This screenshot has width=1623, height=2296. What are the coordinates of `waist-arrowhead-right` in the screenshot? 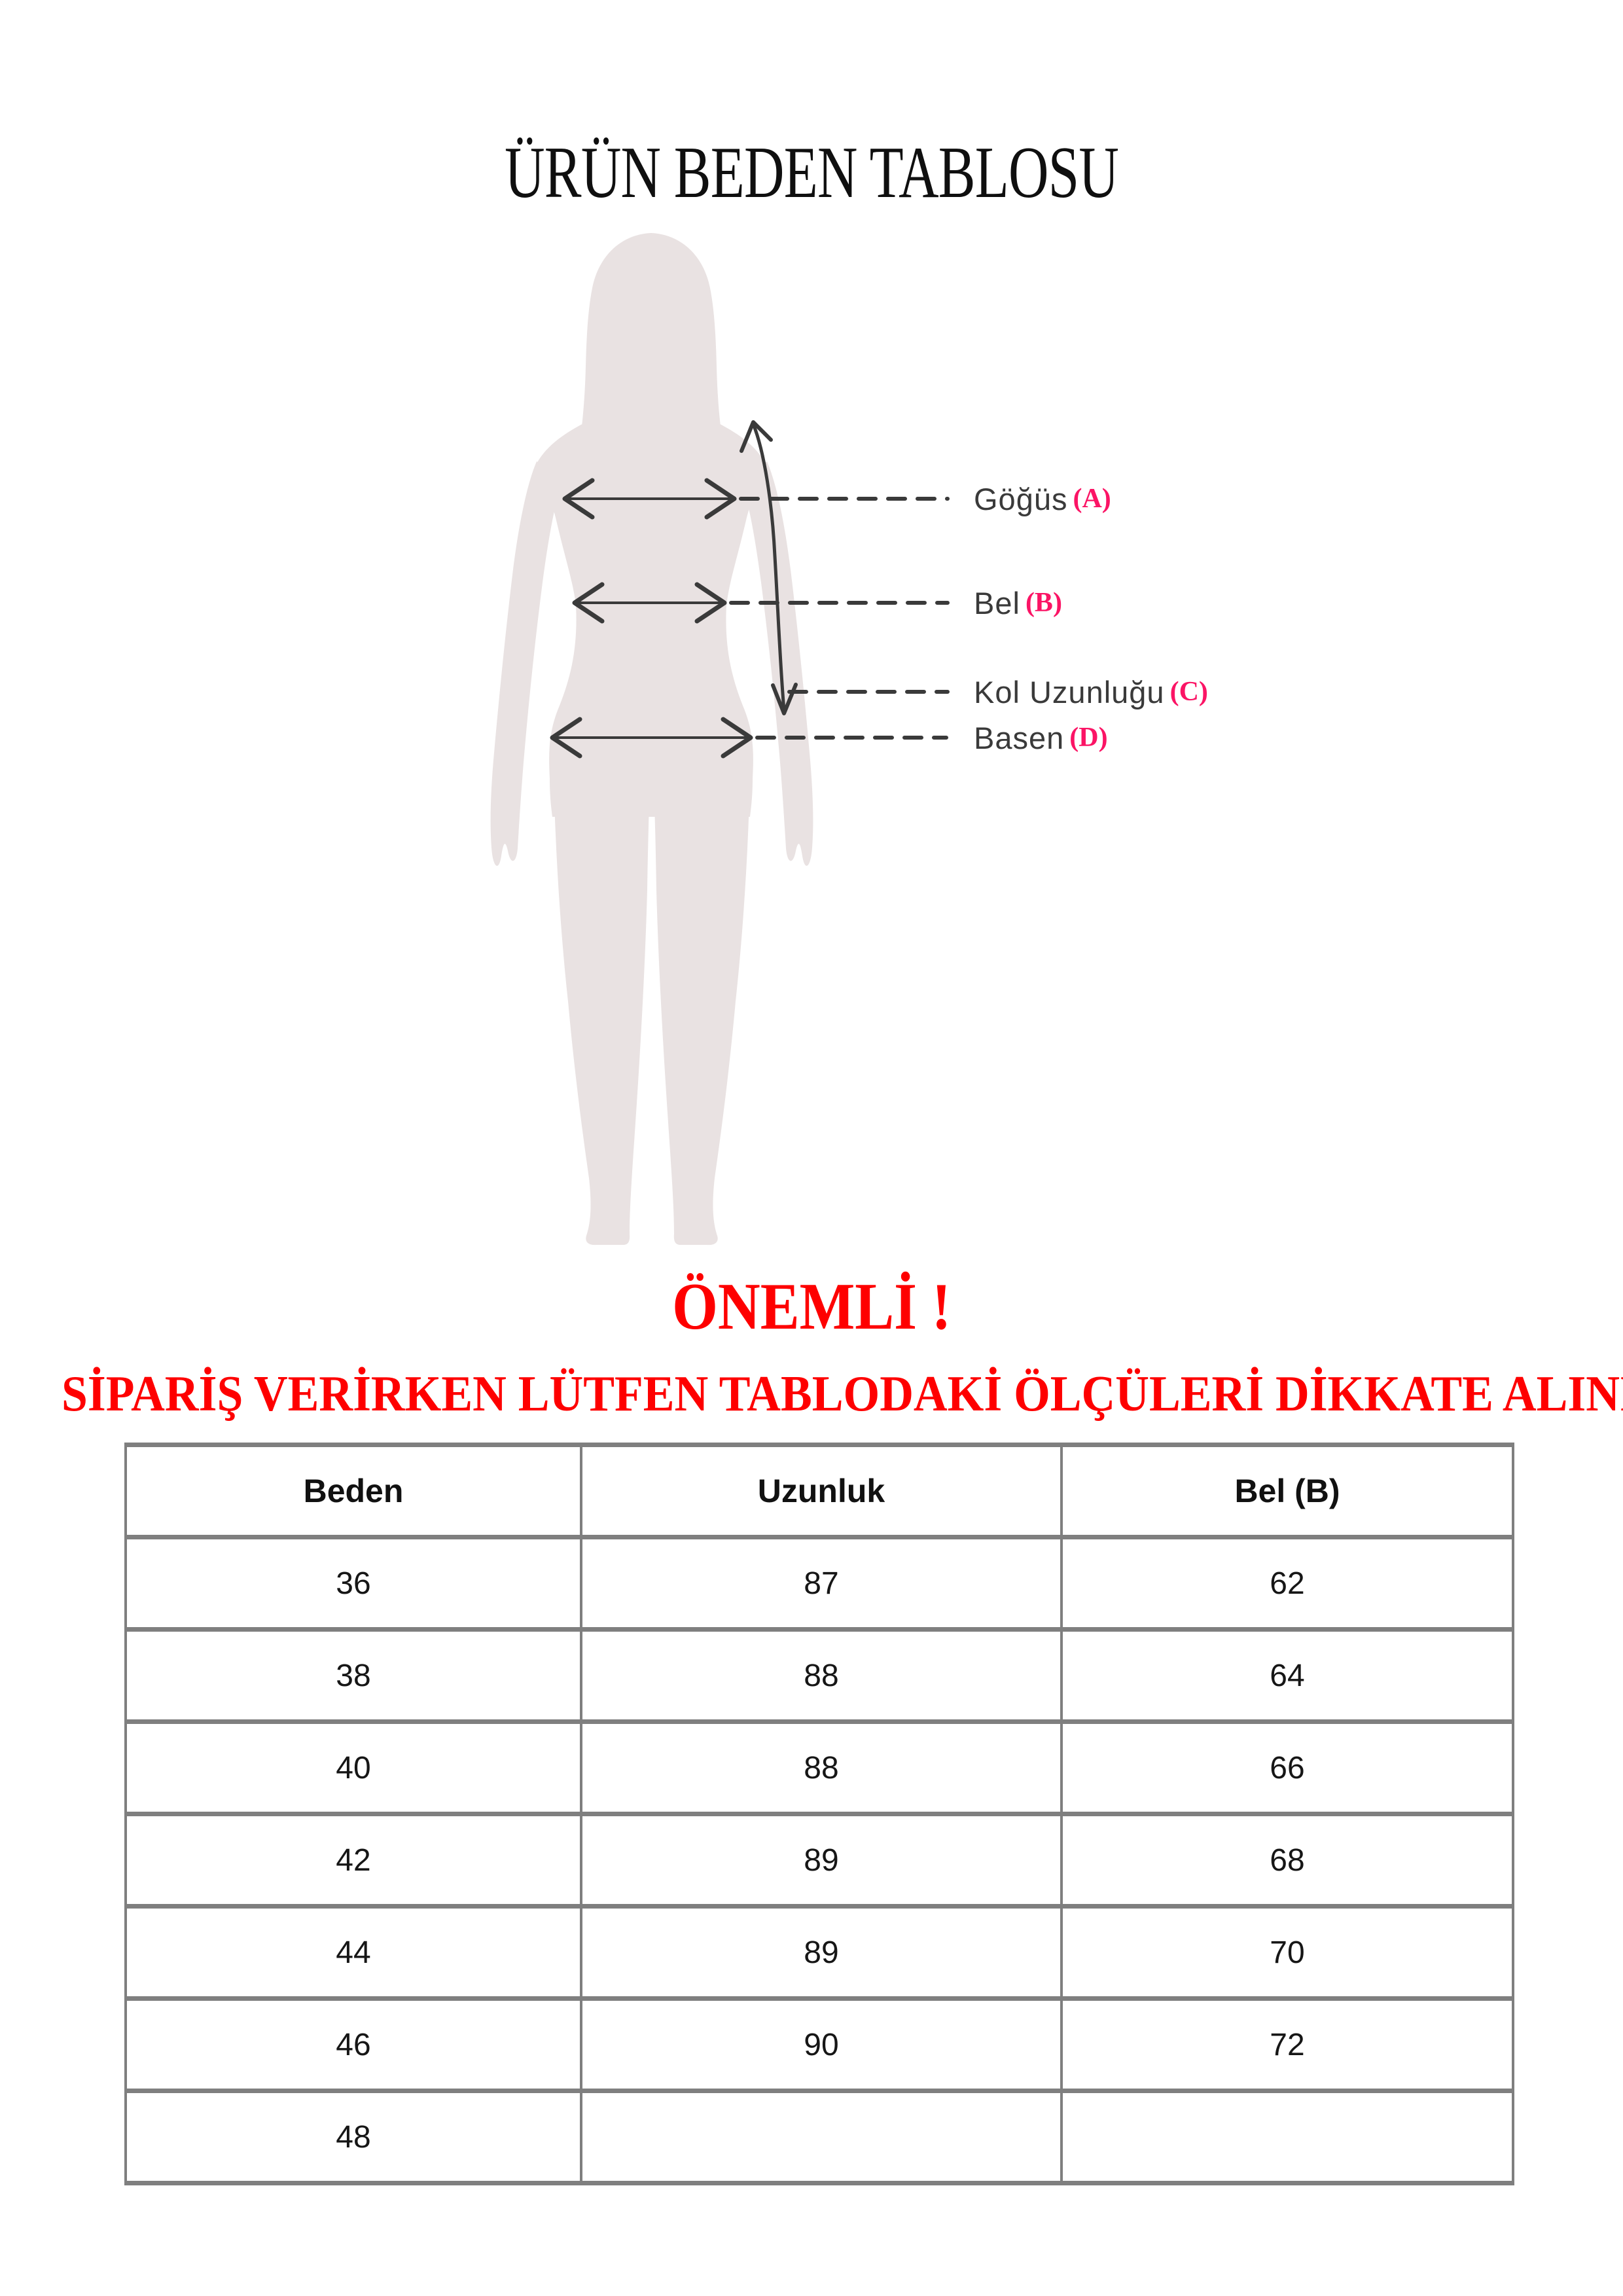 It's located at (710, 603).